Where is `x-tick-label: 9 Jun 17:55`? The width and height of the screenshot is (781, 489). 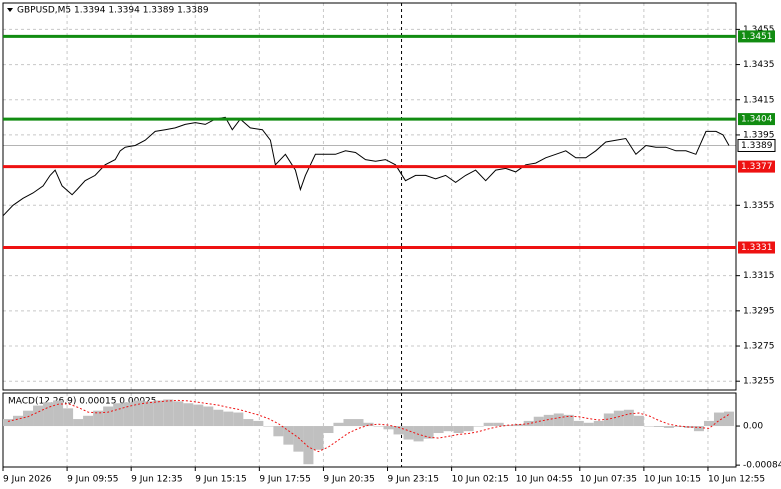
x-tick-label: 9 Jun 17:55 is located at coordinates (284, 480).